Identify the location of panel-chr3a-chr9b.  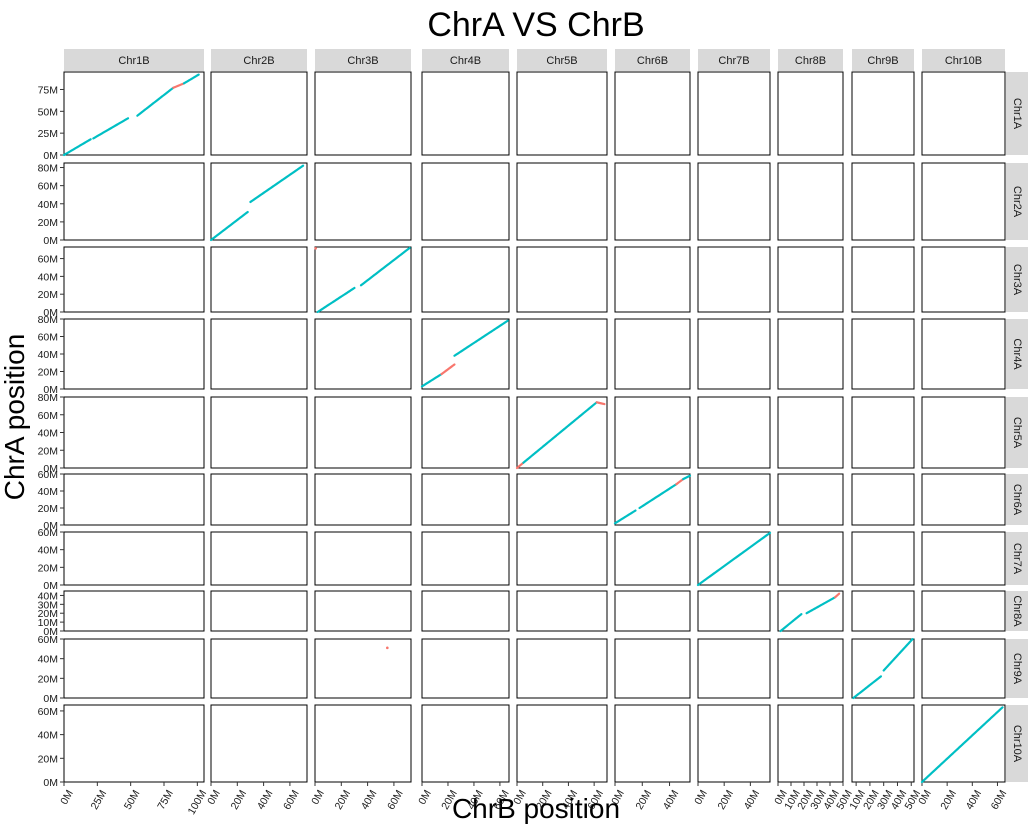
(883, 279).